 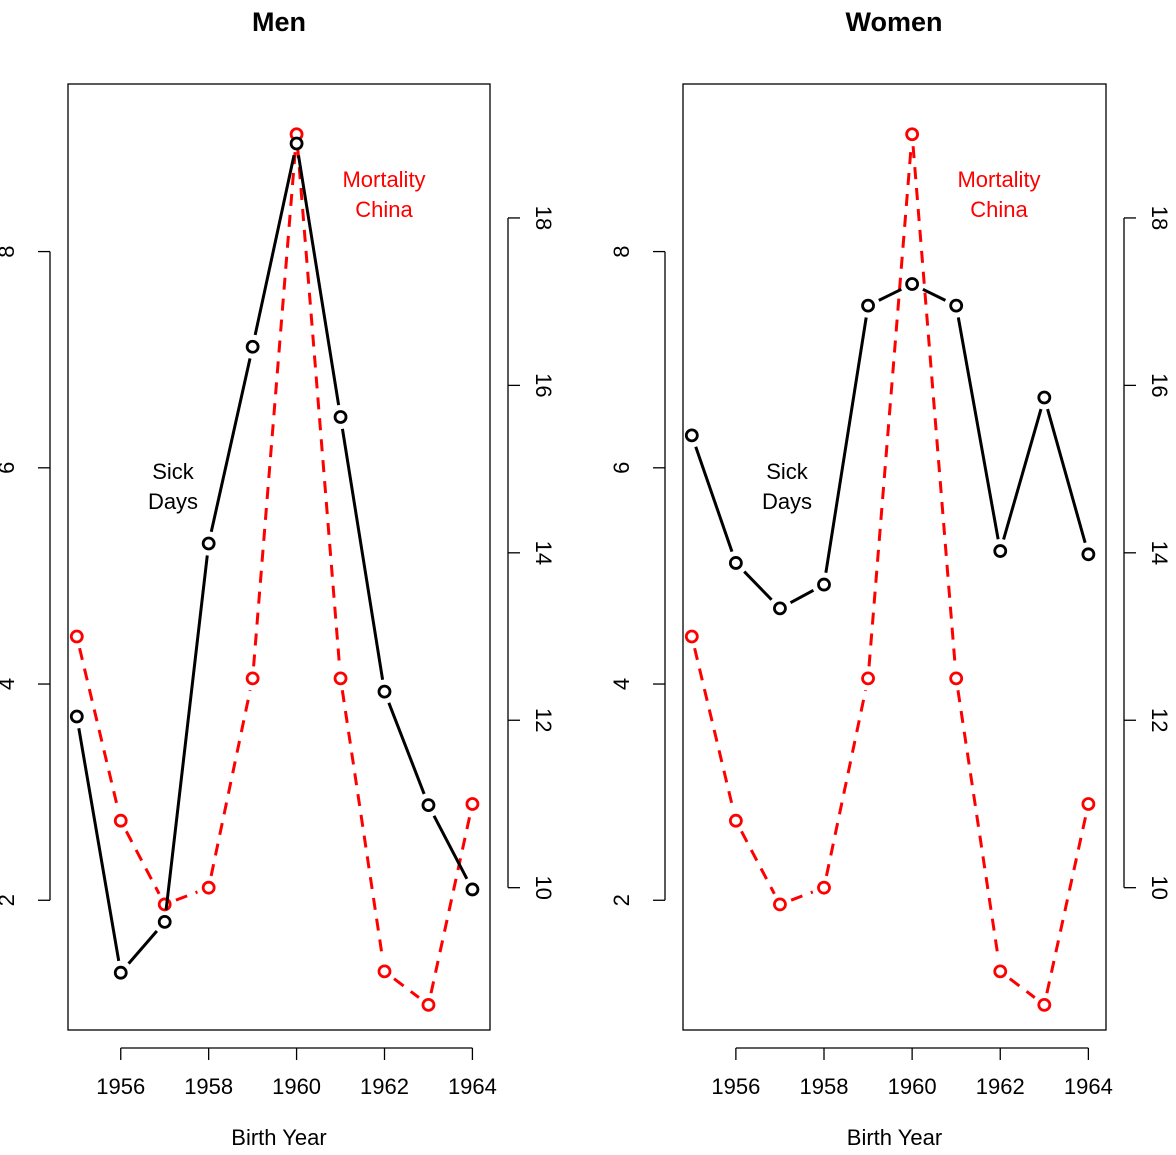 I want to click on right-y-tick-label: 12, so click(x=543, y=720).